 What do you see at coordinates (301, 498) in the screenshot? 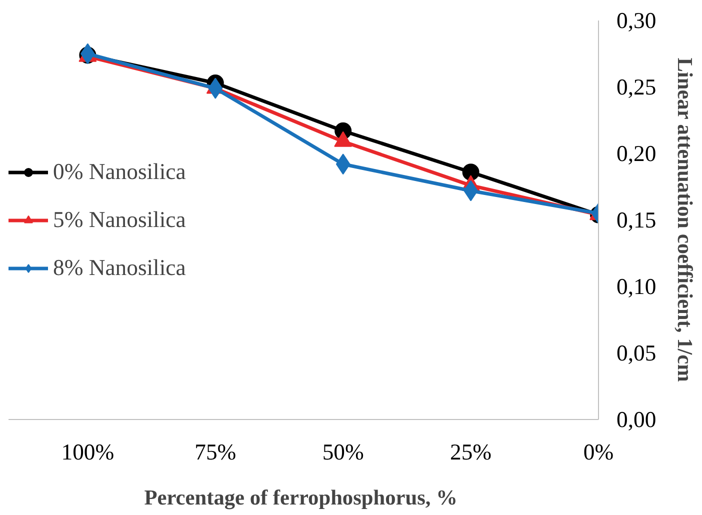
I see `x-axis-title: Percentage of ferrophosphorus, %` at bounding box center [301, 498].